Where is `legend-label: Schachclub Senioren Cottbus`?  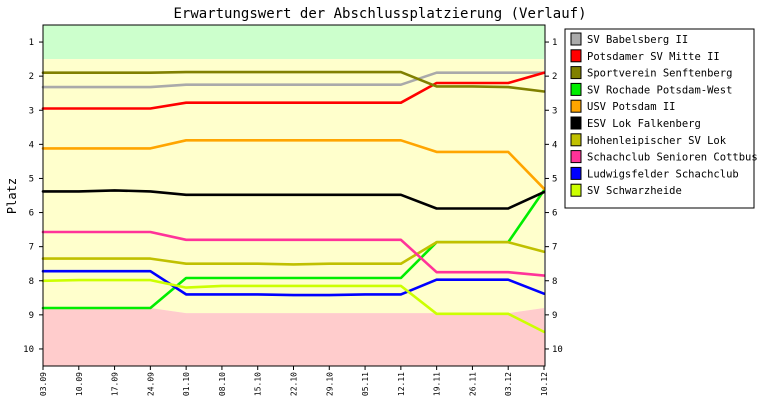 legend-label: Schachclub Senioren Cottbus is located at coordinates (672, 158).